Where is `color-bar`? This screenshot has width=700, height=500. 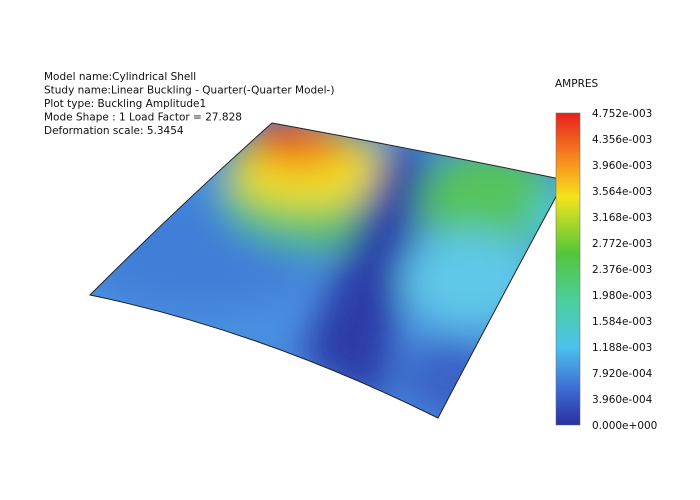 color-bar is located at coordinates (568, 269).